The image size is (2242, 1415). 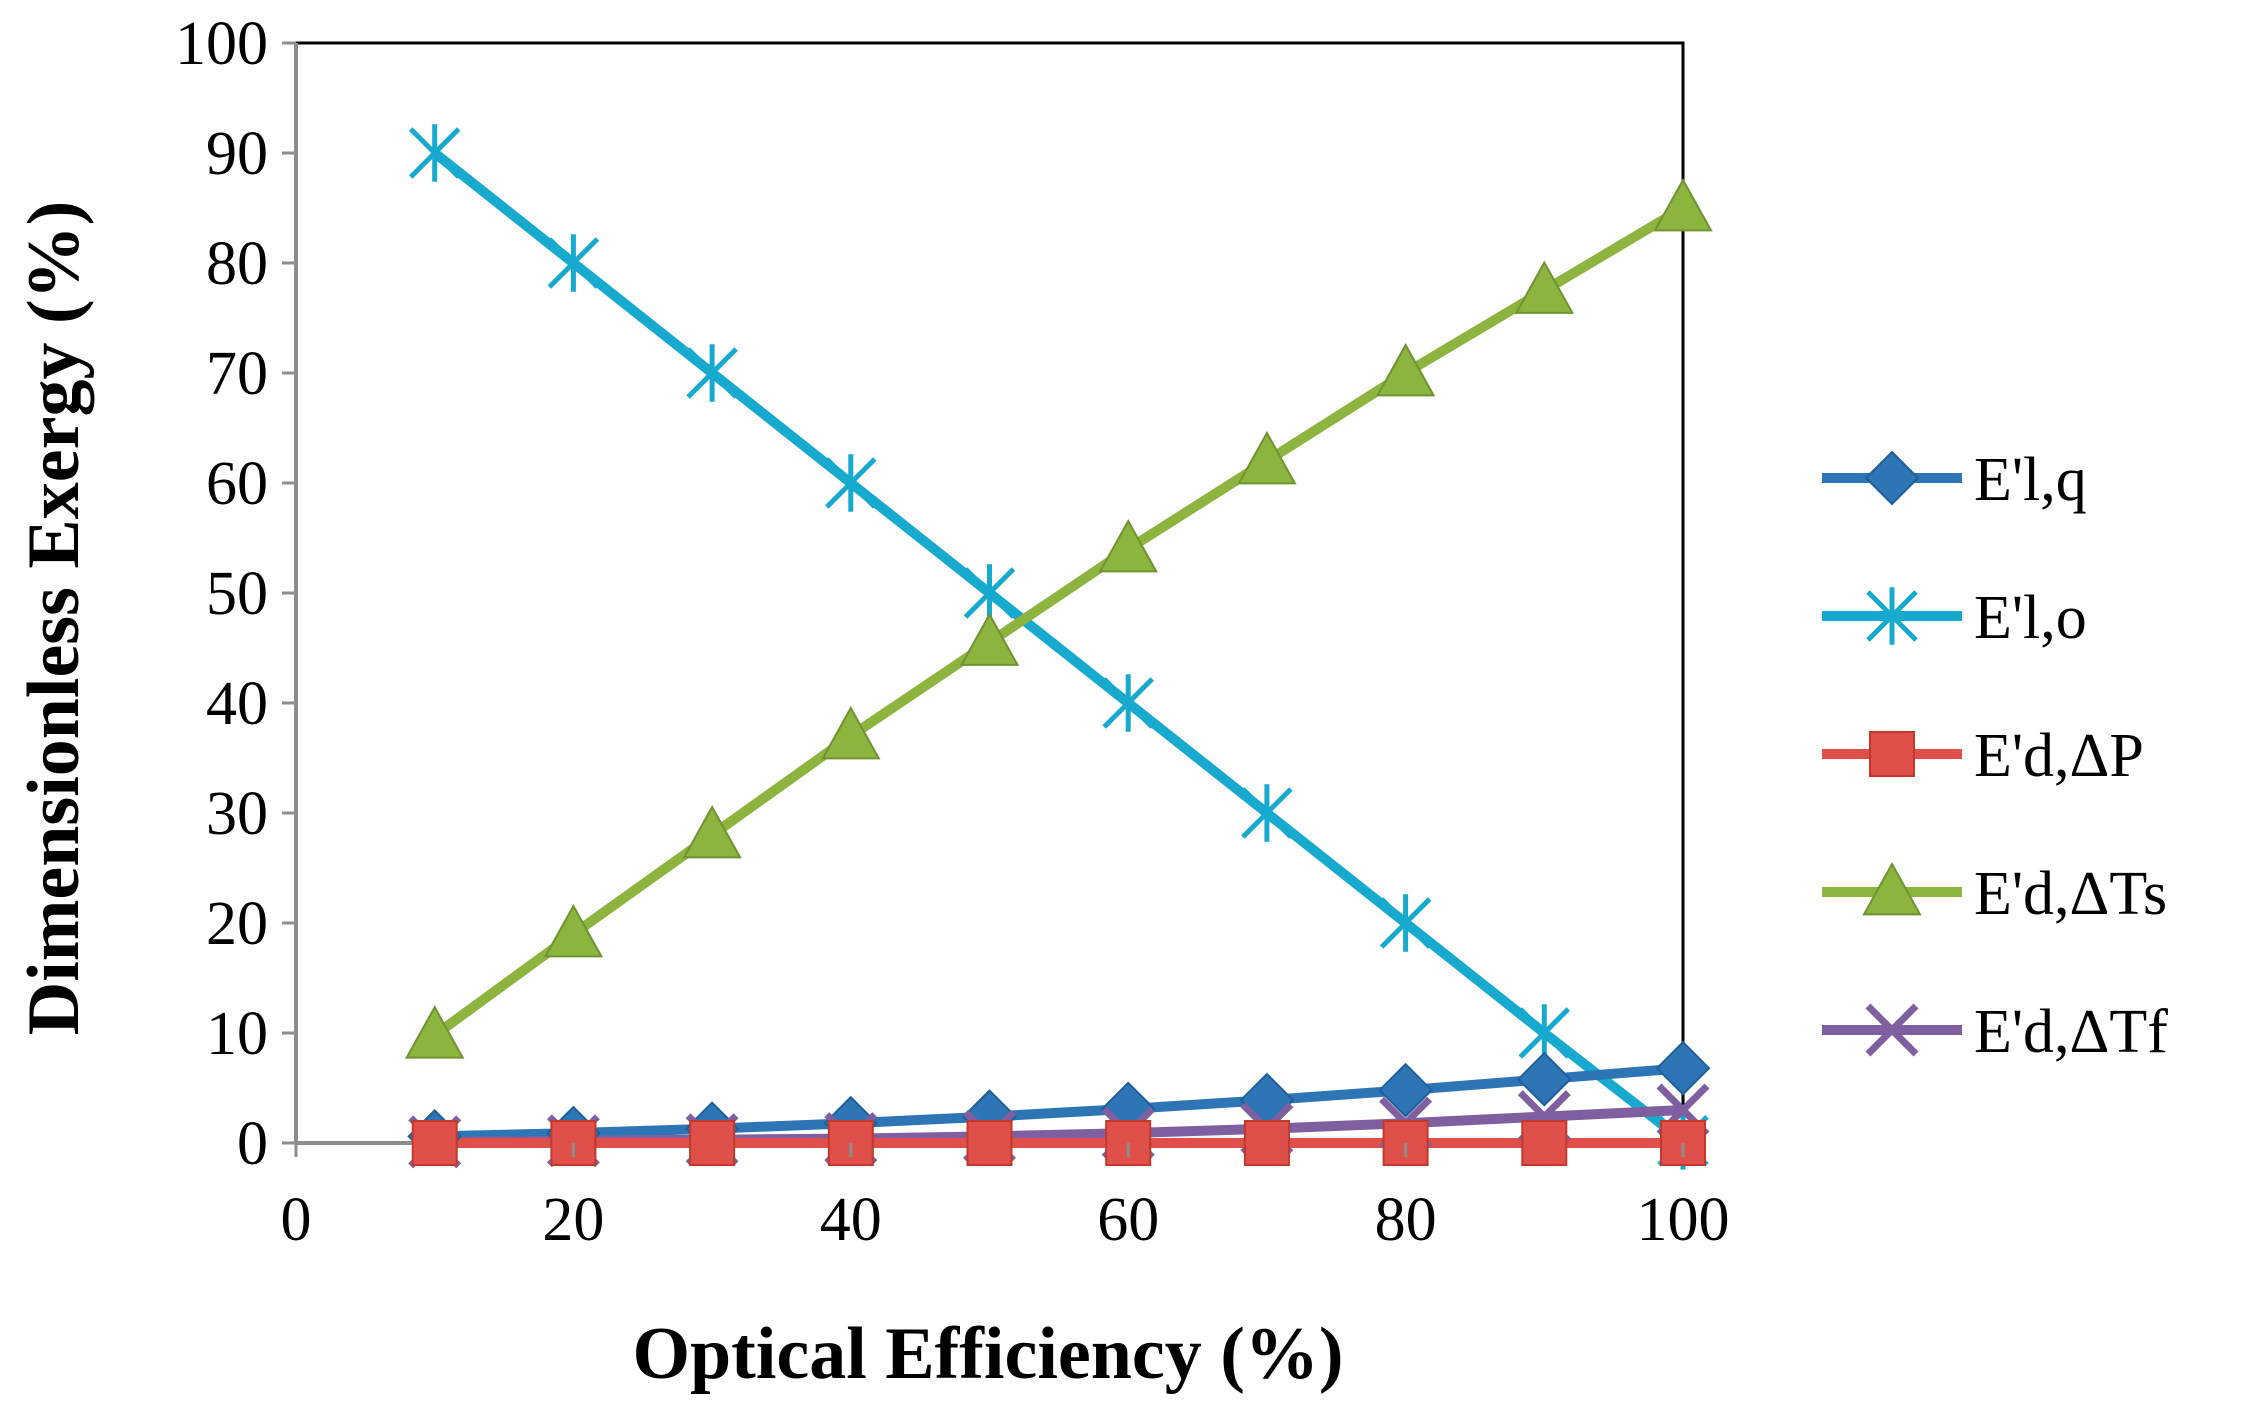 What do you see at coordinates (1544, 1079) in the screenshot?
I see `data-point-s0-p8` at bounding box center [1544, 1079].